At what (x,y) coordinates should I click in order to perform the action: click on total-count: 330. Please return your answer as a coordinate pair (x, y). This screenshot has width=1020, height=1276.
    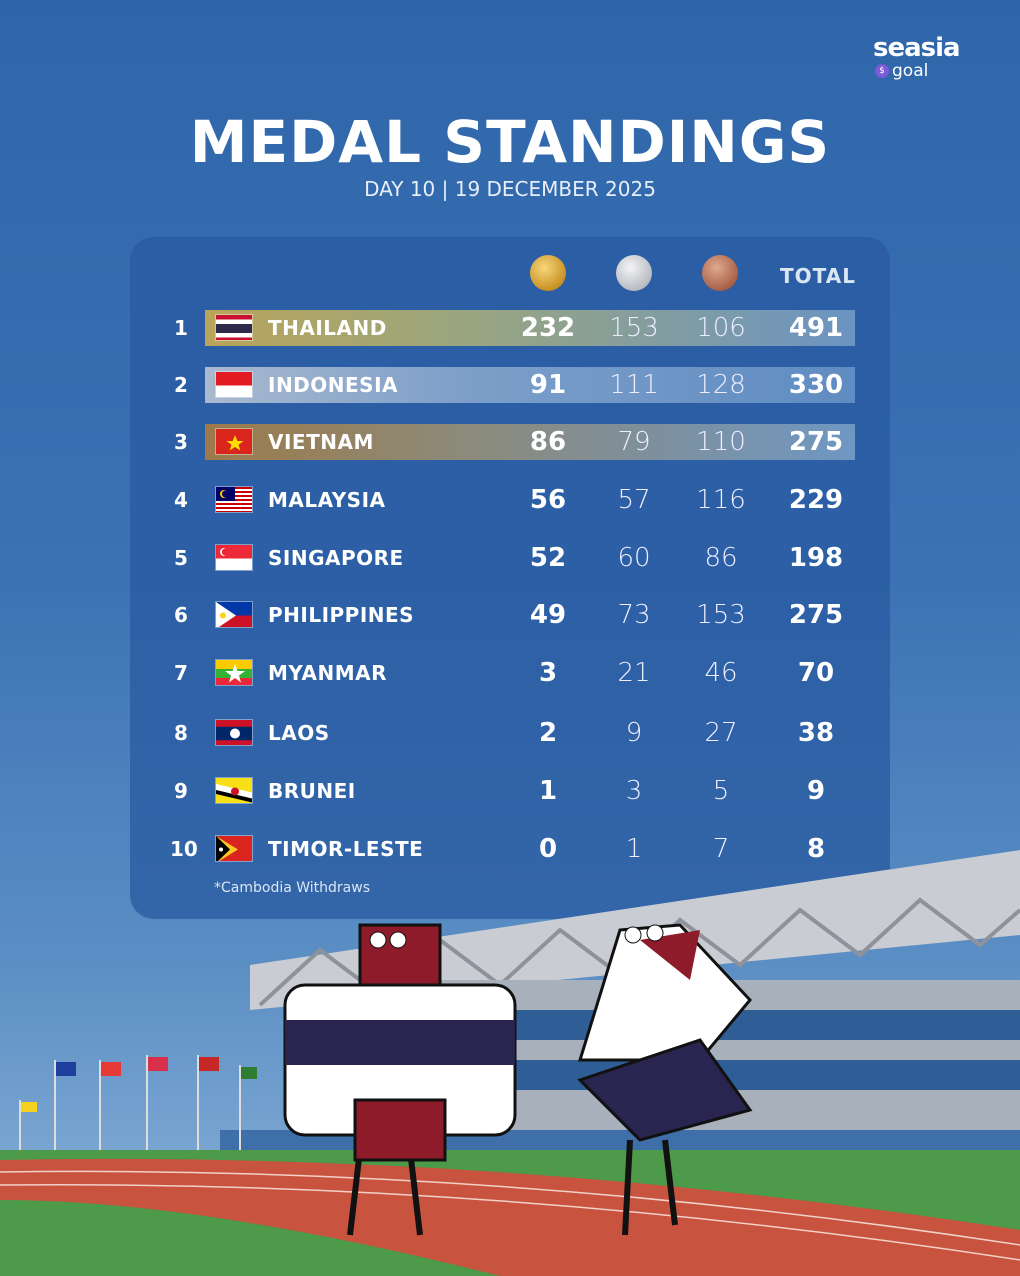
    Looking at the image, I should click on (816, 385).